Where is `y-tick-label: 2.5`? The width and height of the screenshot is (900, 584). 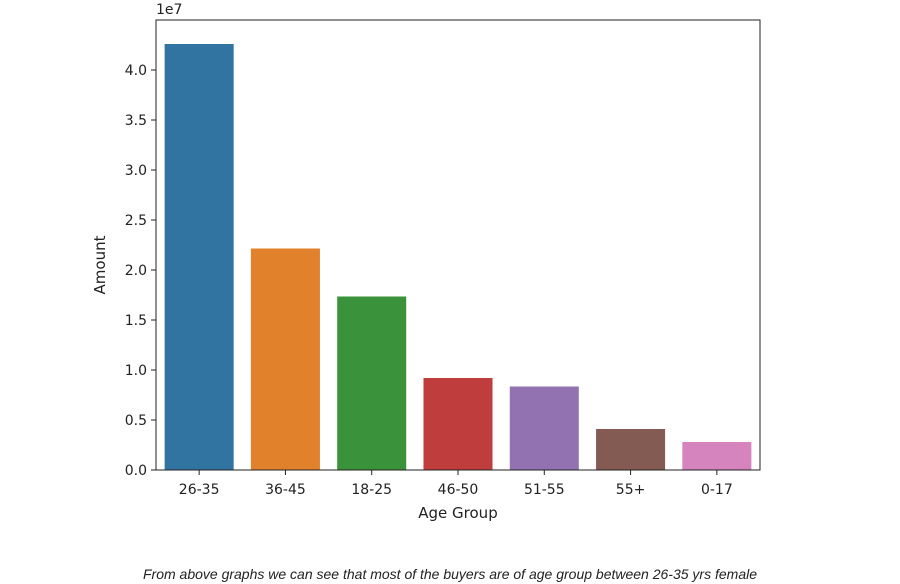
y-tick-label: 2.5 is located at coordinates (136, 221).